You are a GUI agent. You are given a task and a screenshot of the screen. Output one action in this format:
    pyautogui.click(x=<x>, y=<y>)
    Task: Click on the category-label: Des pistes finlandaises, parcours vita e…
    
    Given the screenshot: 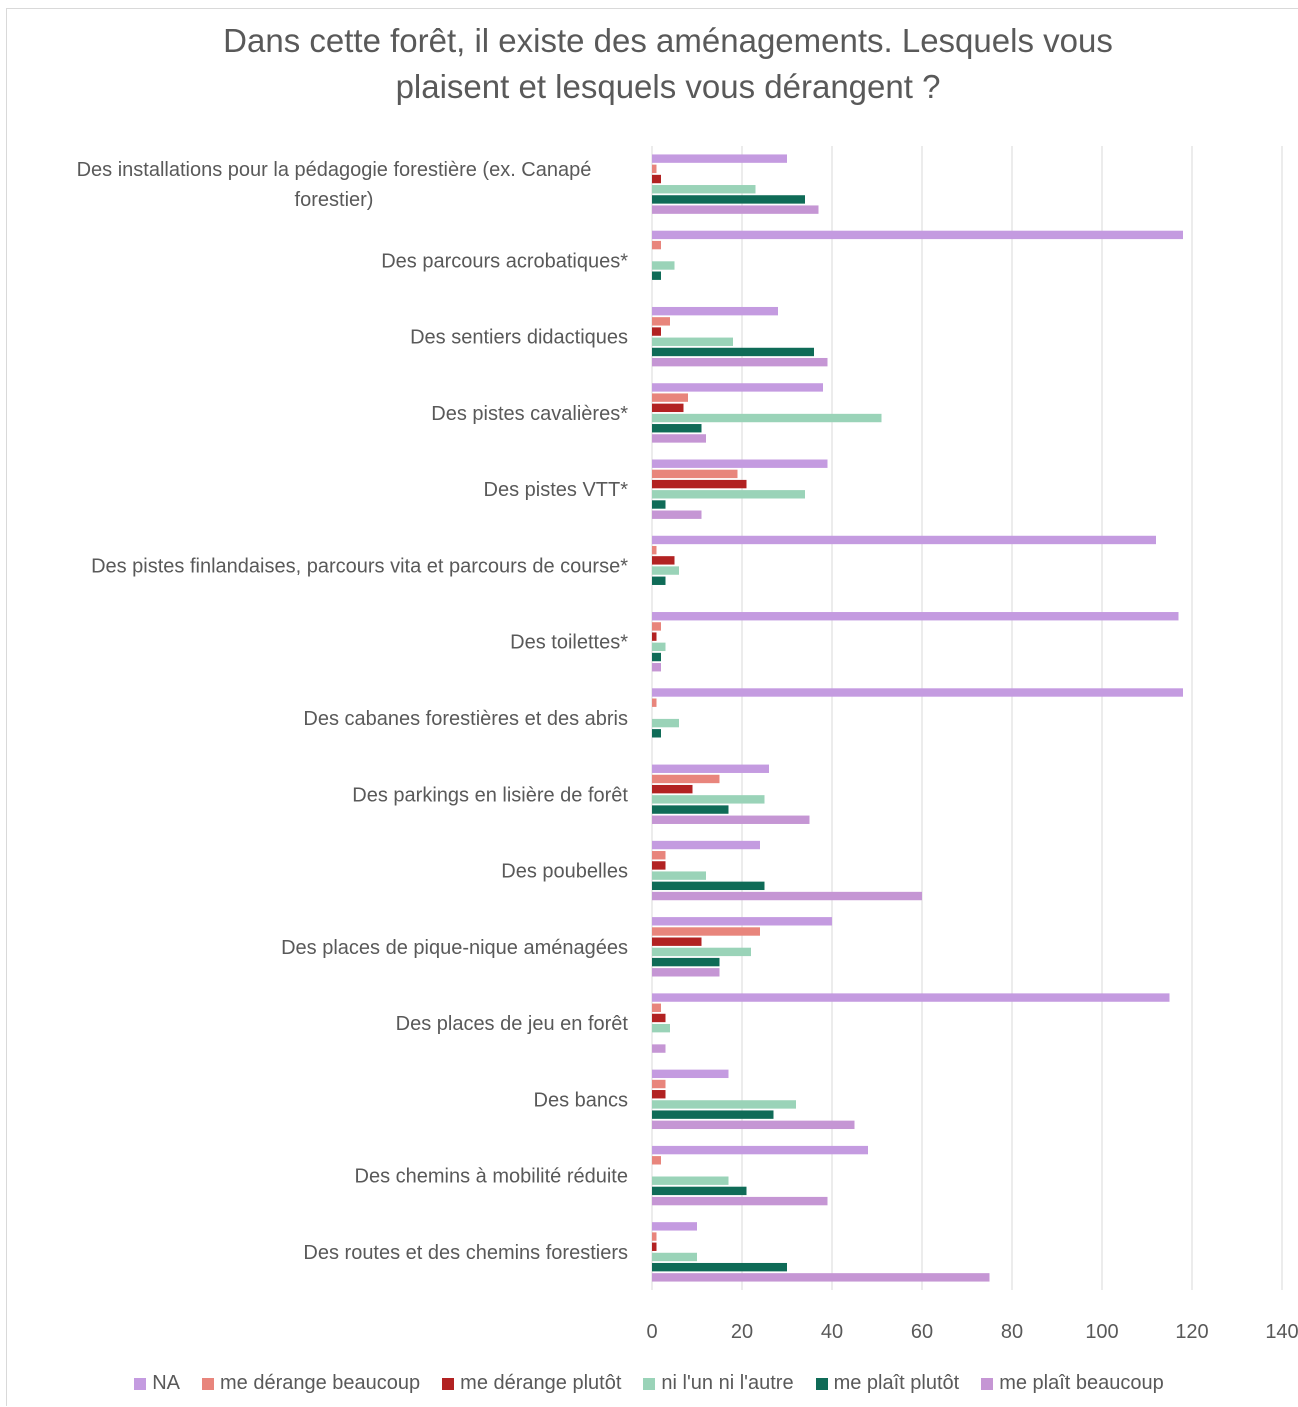 What is the action you would take?
    pyautogui.click(x=359, y=566)
    